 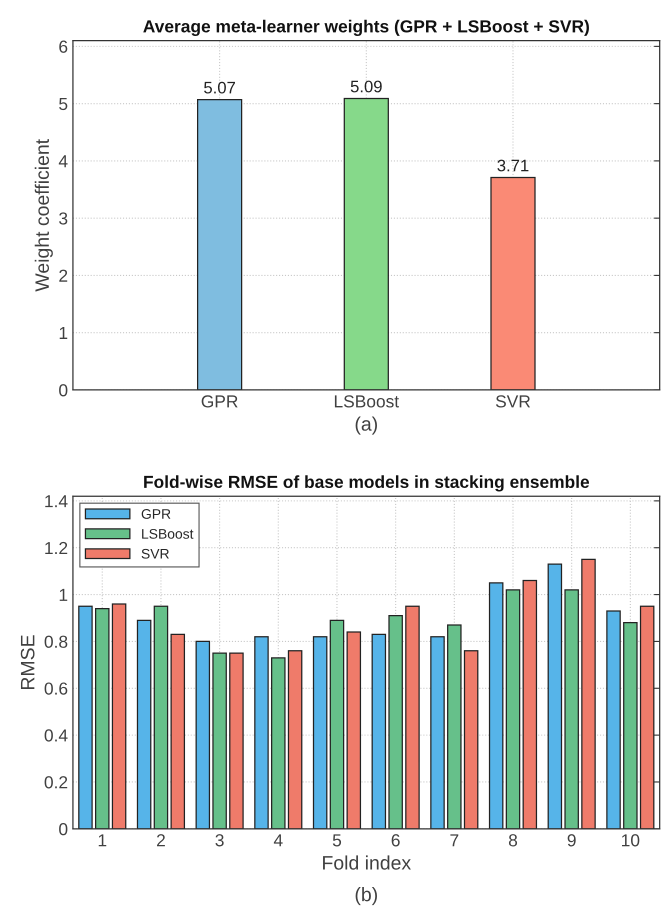 I want to click on x-tick-label: 5, so click(x=337, y=840).